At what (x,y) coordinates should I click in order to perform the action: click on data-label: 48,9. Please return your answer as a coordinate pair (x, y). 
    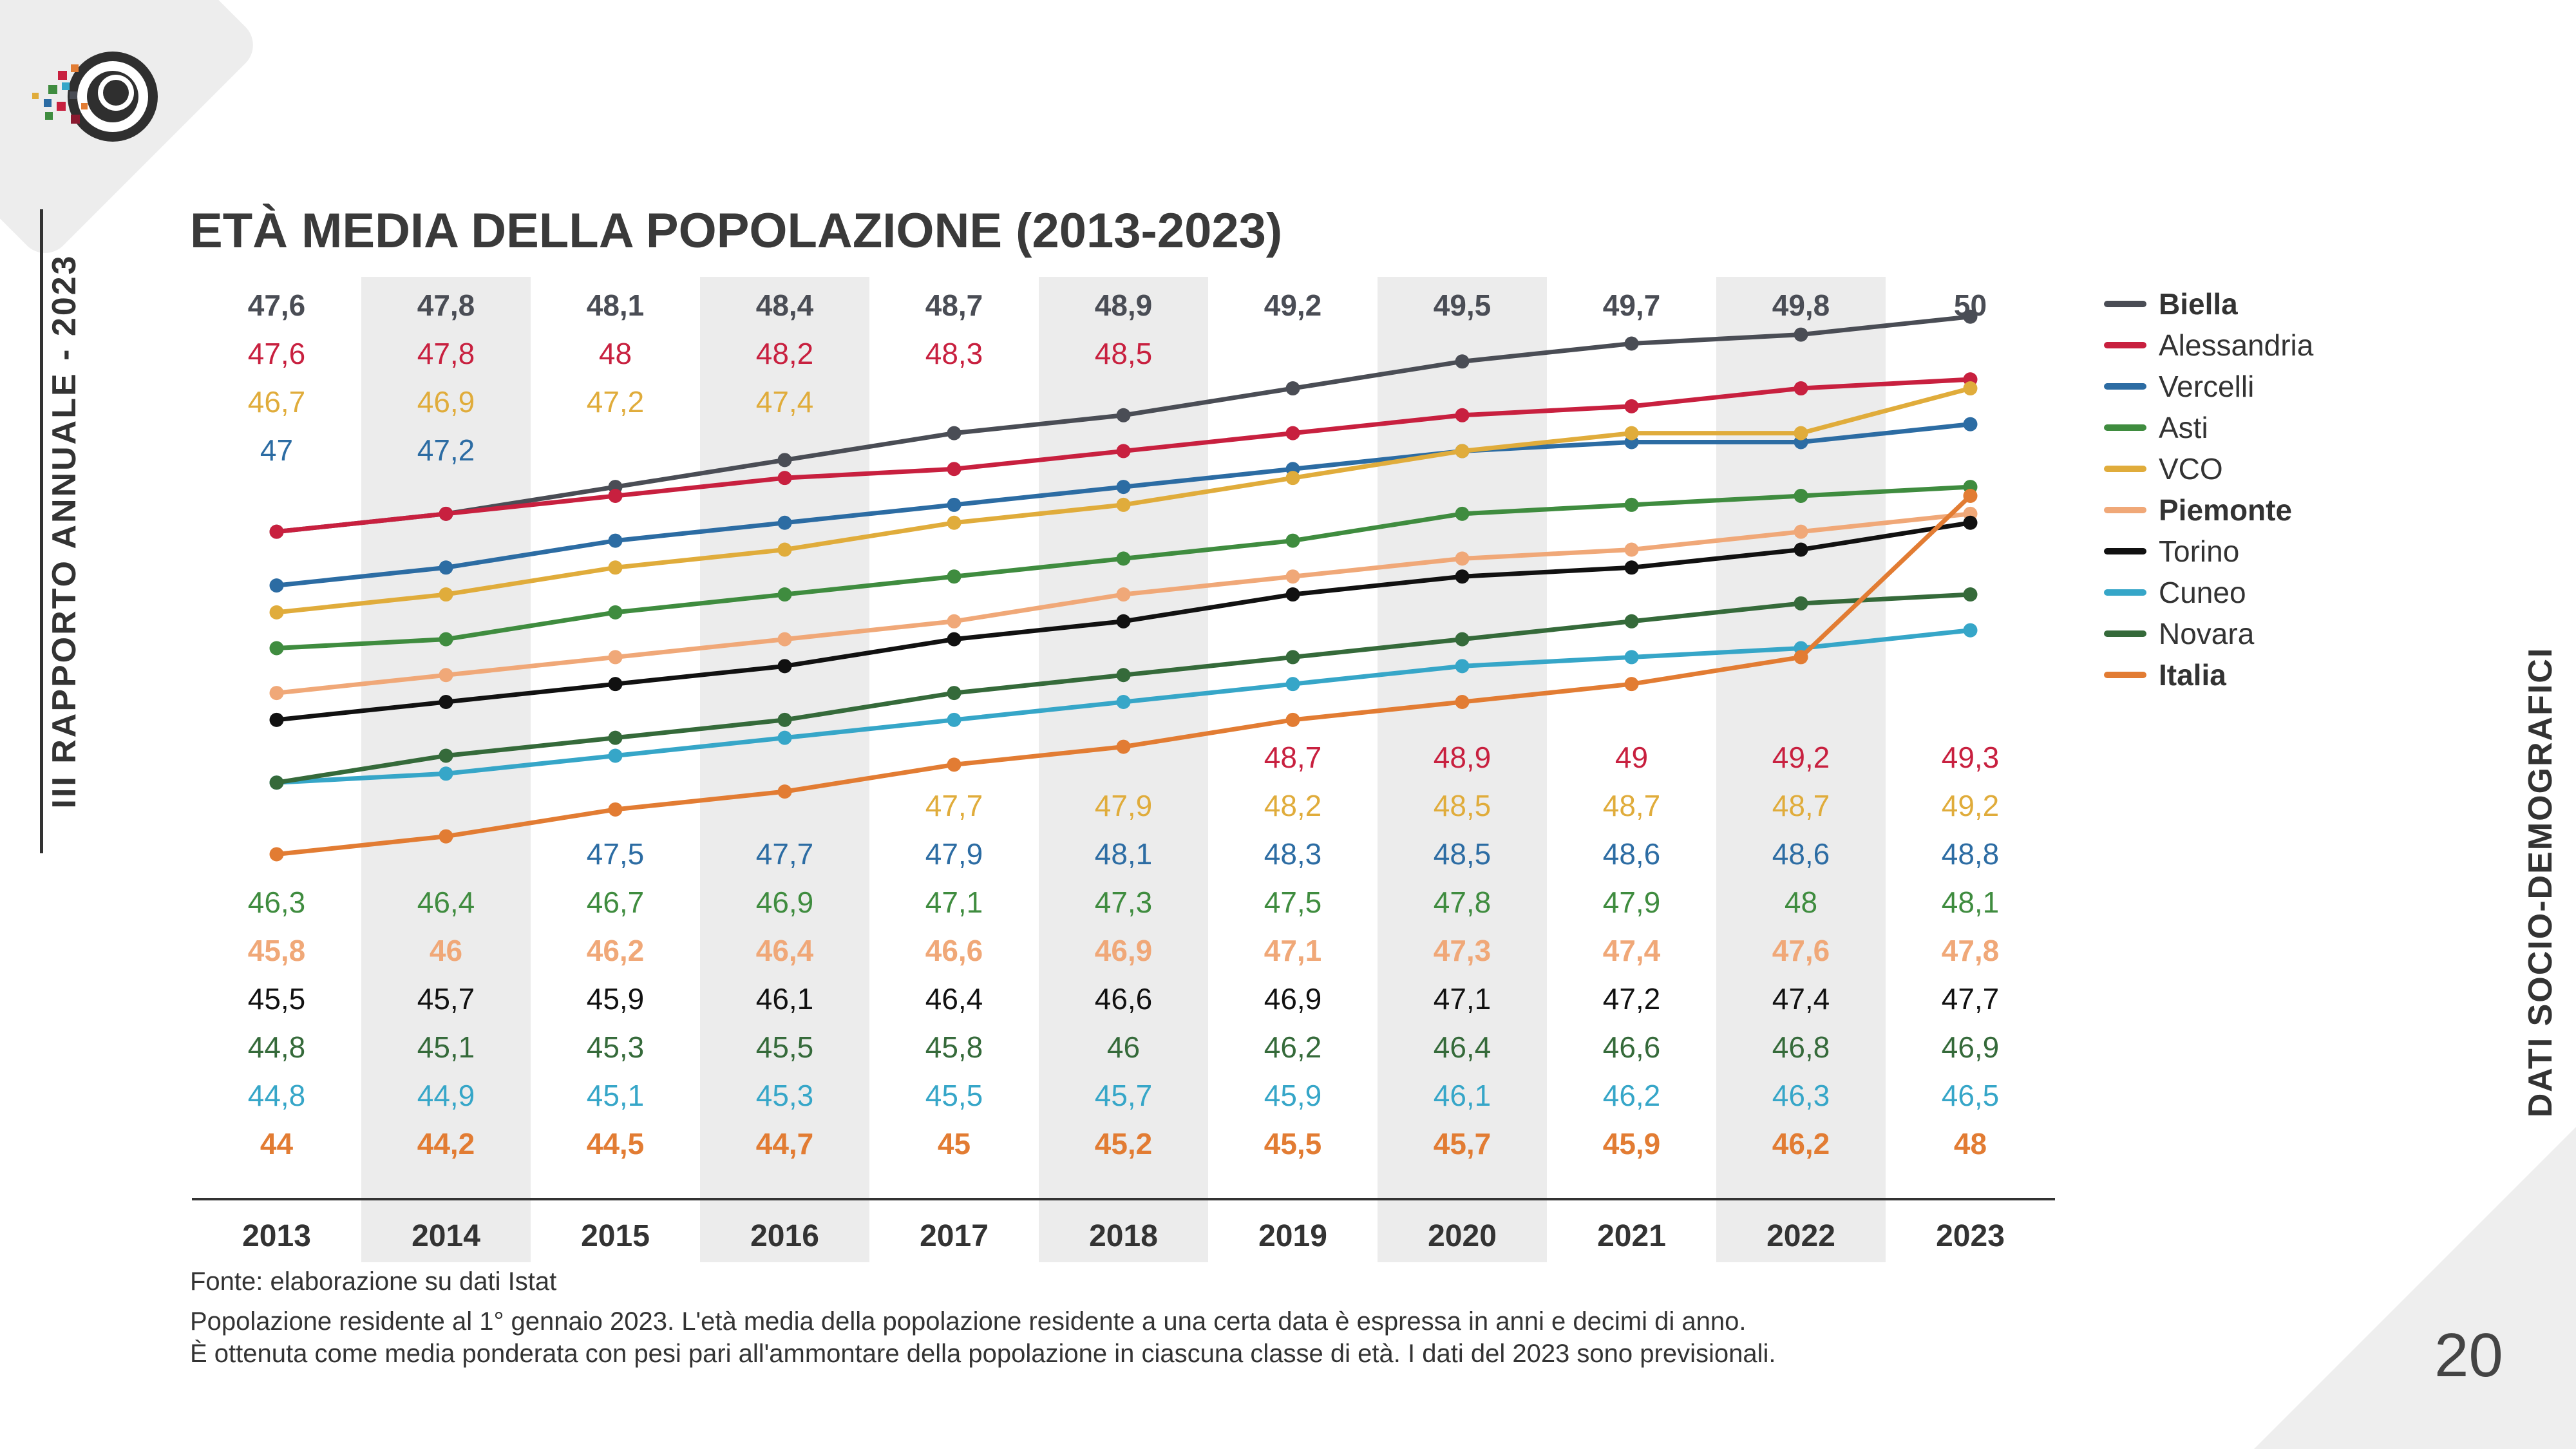
    Looking at the image, I should click on (1463, 757).